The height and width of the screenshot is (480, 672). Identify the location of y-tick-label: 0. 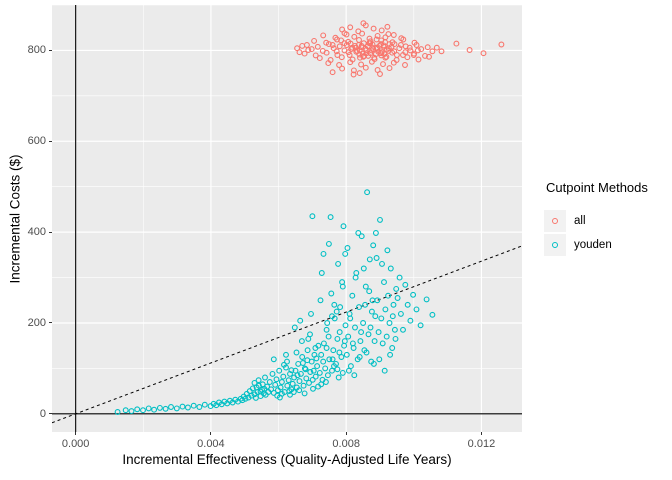
(42, 413).